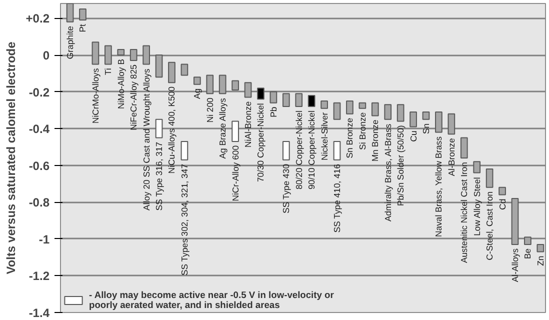 Image resolution: width=549 pixels, height=320 pixels. Describe the element at coordinates (477, 206) in the screenshot. I see `x-tick-label: Low Alloy Steel` at that location.